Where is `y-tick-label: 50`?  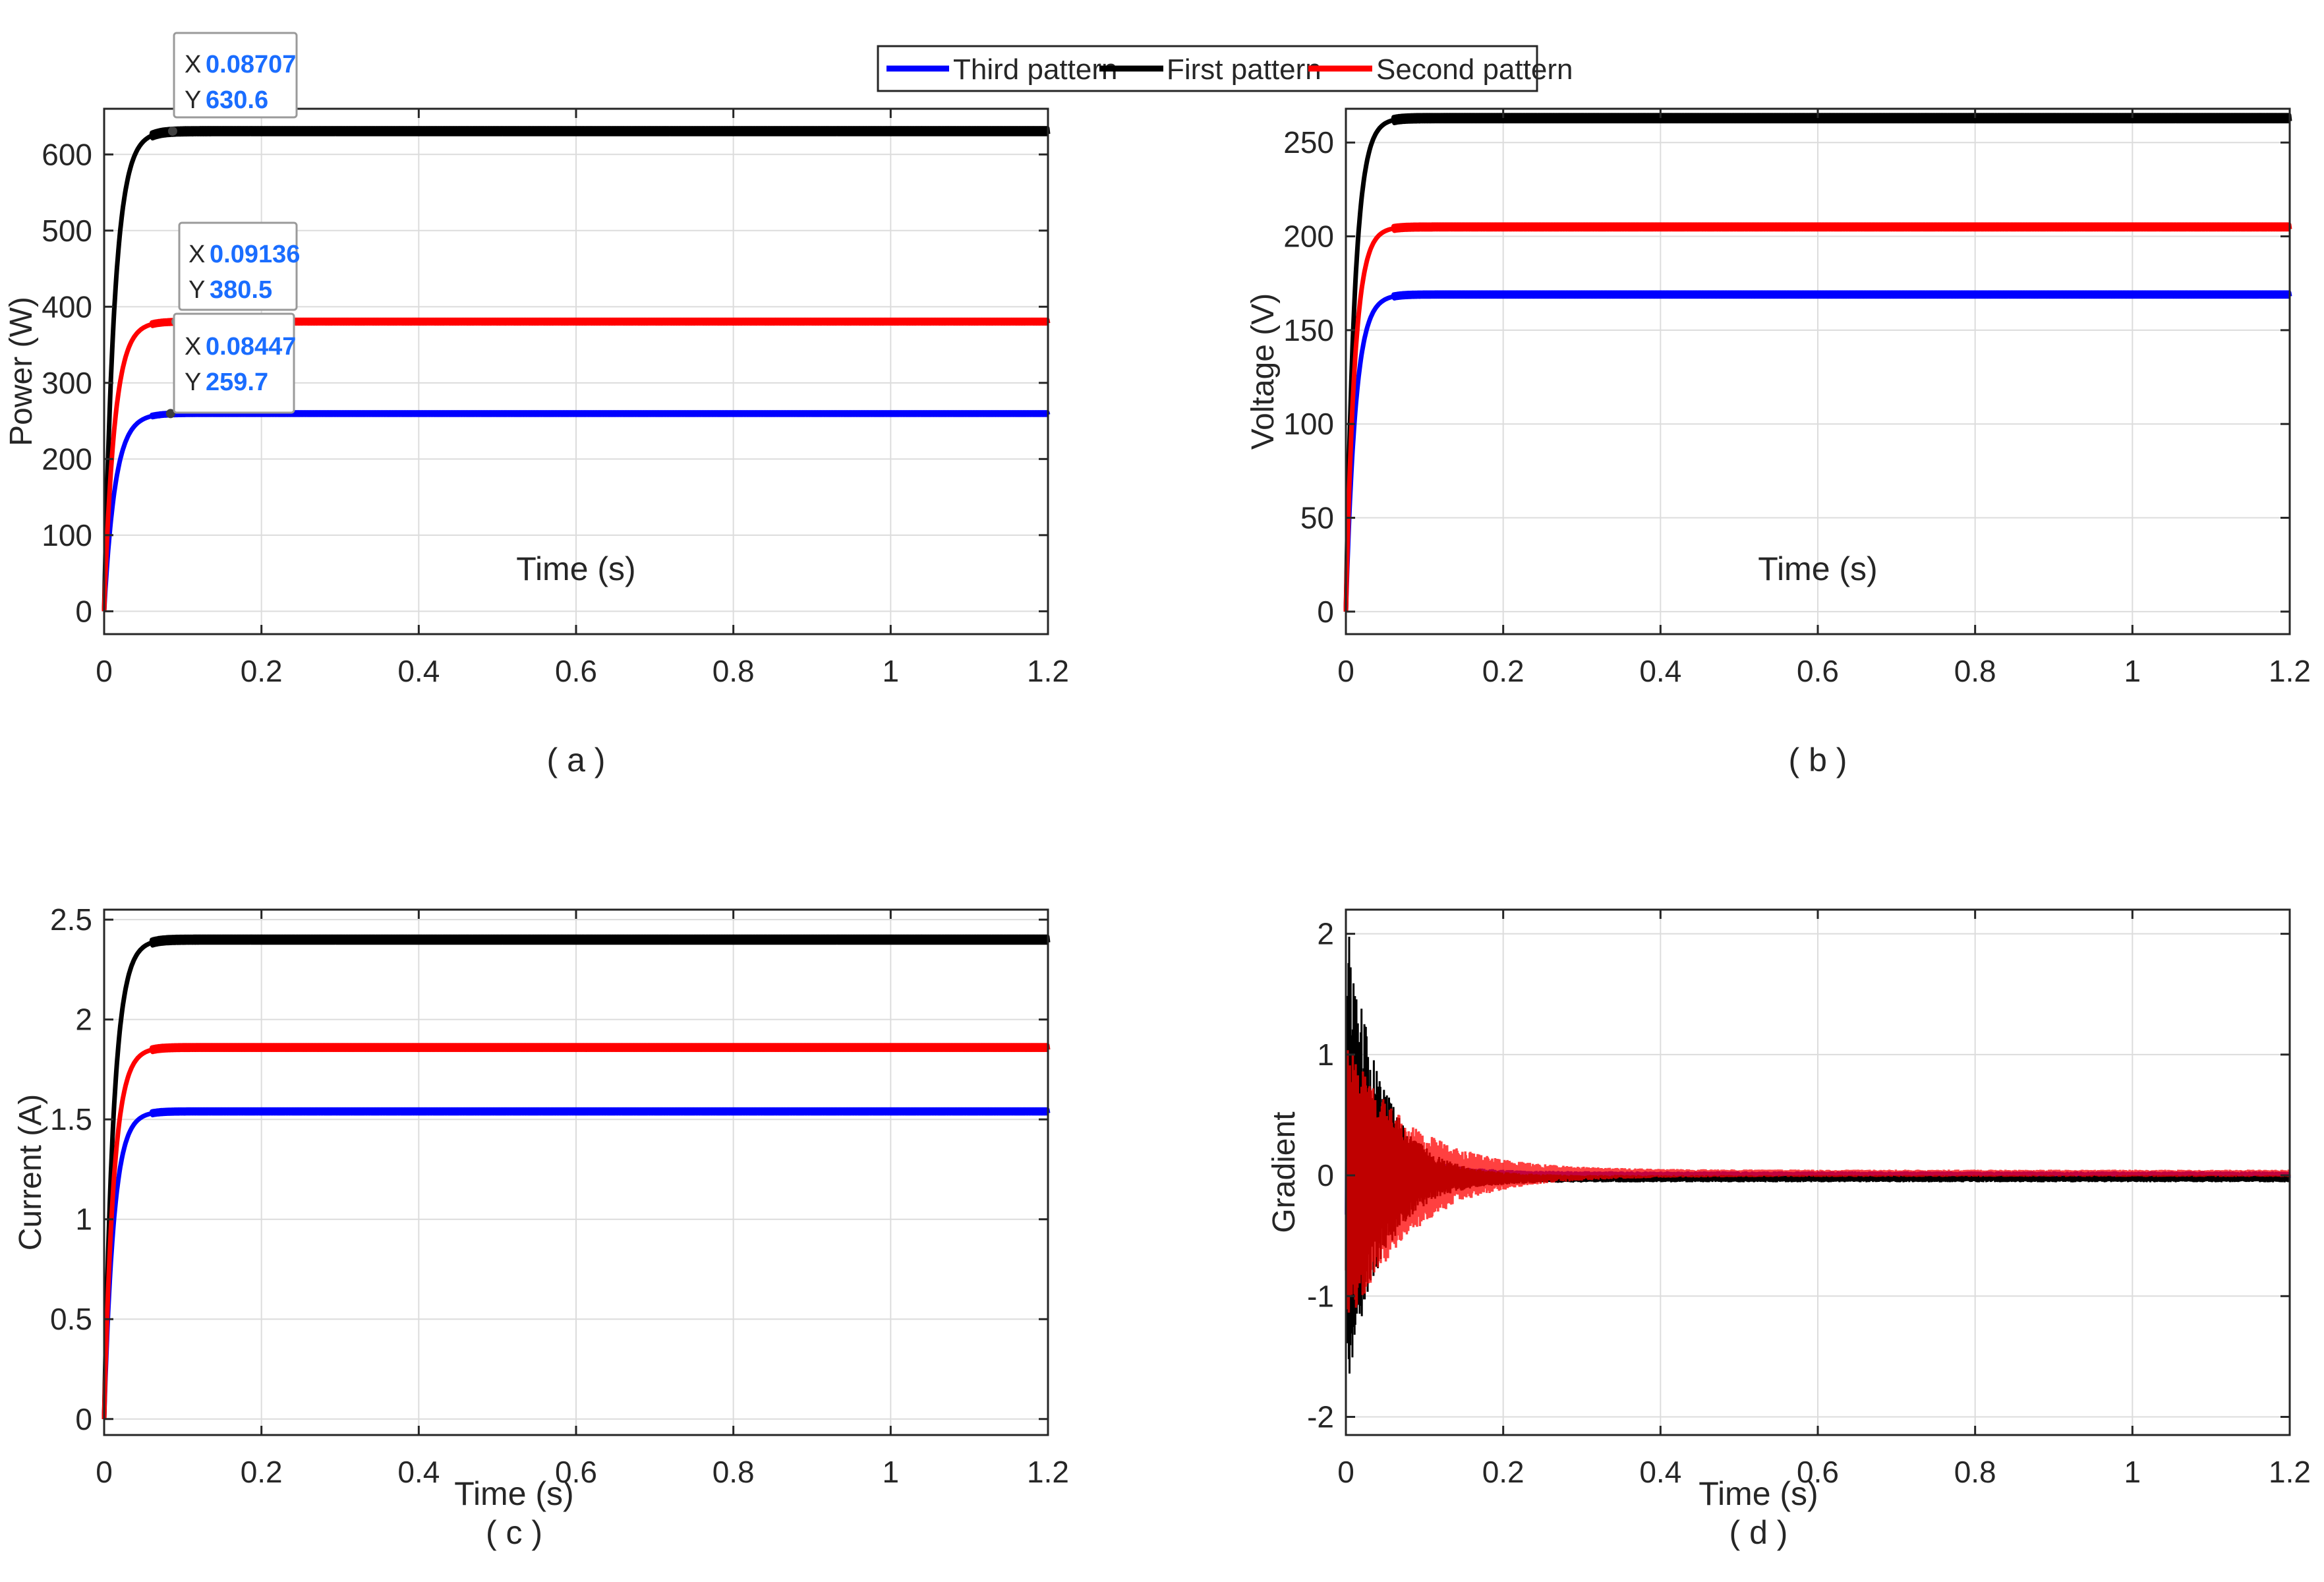
y-tick-label: 50 is located at coordinates (1317, 518).